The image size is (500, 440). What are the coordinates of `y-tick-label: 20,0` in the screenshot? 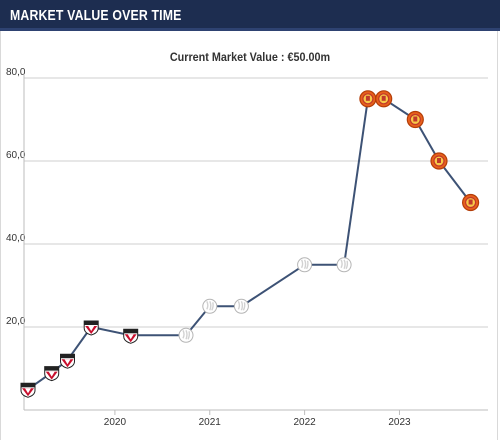 It's located at (16, 321).